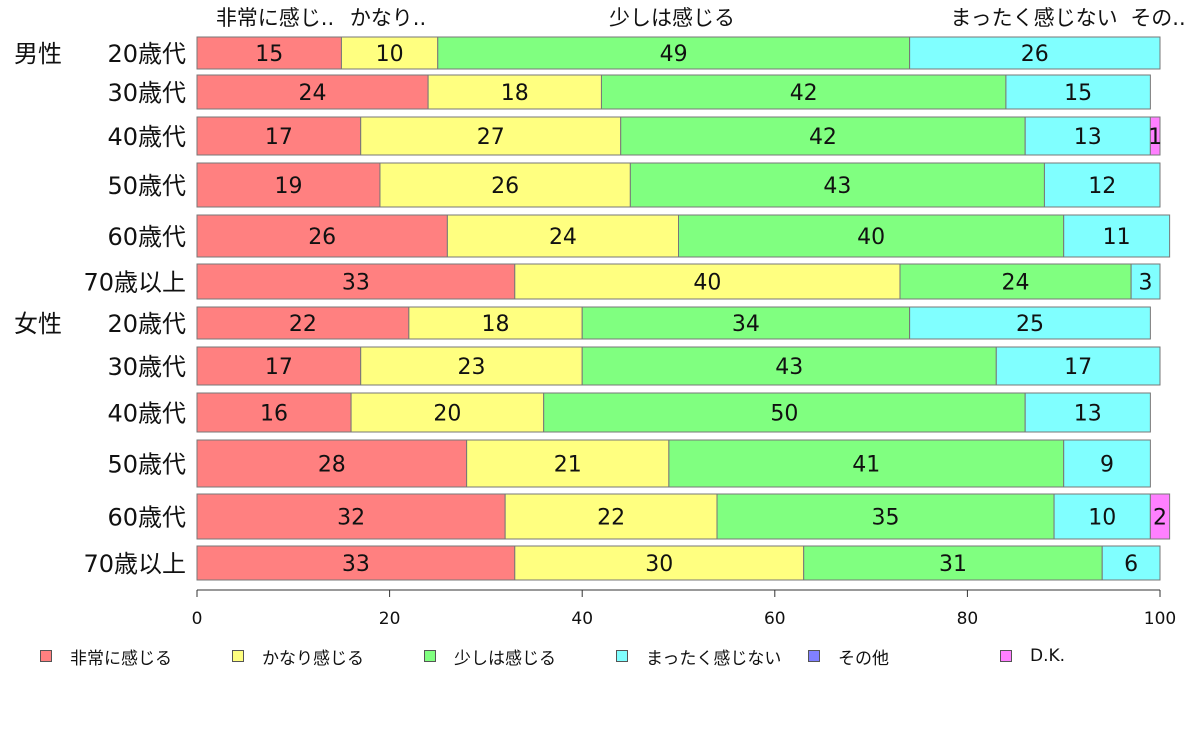 The width and height of the screenshot is (1188, 736). Describe the element at coordinates (390, 619) in the screenshot. I see `x-tick-label: 20` at that location.